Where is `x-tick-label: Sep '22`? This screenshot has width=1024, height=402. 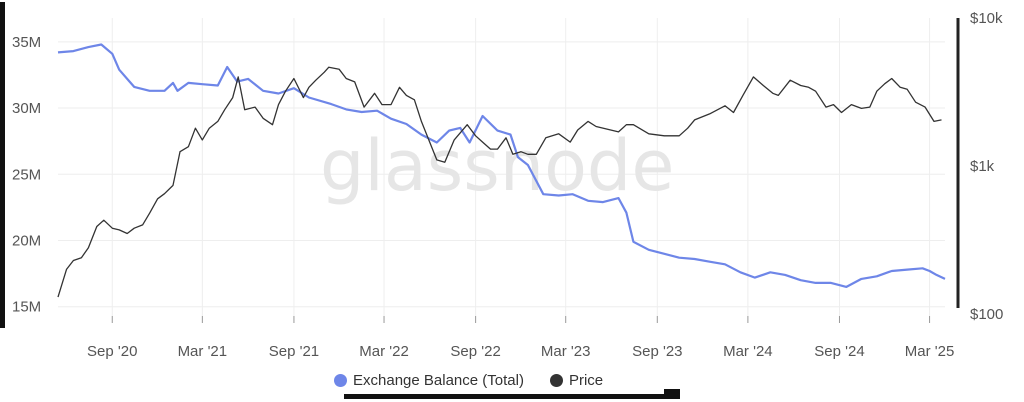
x-tick-label: Sep '22 is located at coordinates (475, 351).